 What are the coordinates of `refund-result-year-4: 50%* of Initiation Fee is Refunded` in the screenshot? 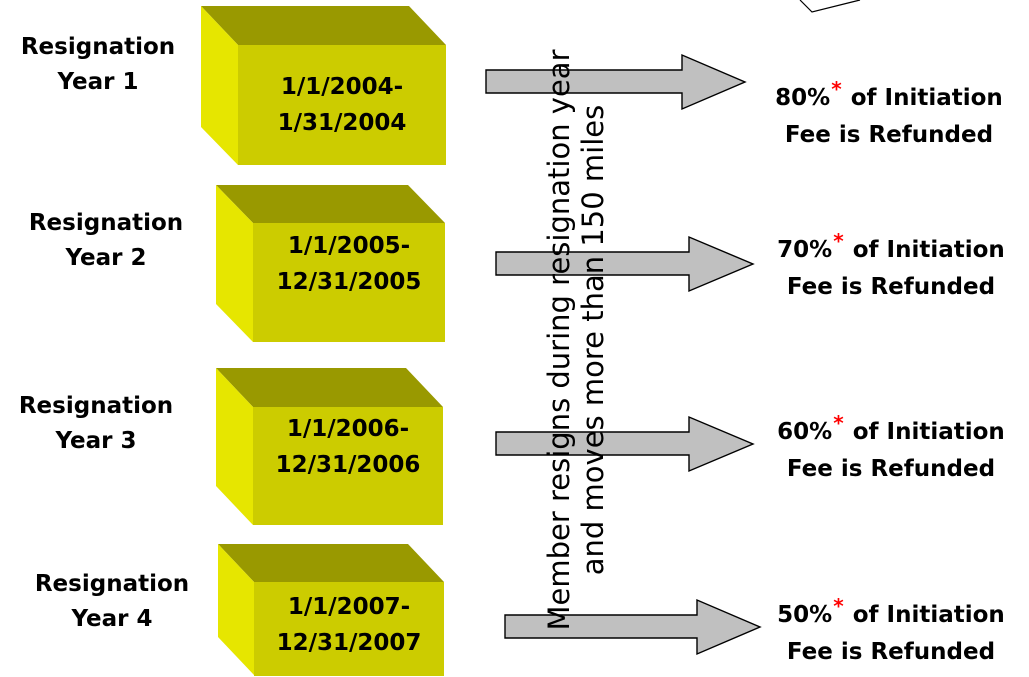 It's located at (891, 632).